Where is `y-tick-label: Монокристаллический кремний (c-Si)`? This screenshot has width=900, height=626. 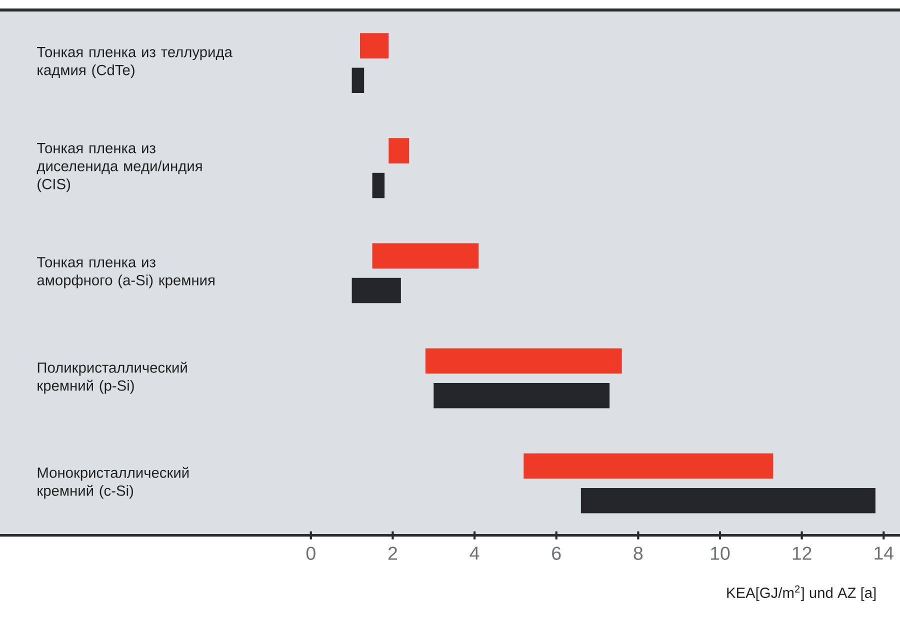
y-tick-label: Монокристаллический кремний (c-Si) is located at coordinates (113, 482).